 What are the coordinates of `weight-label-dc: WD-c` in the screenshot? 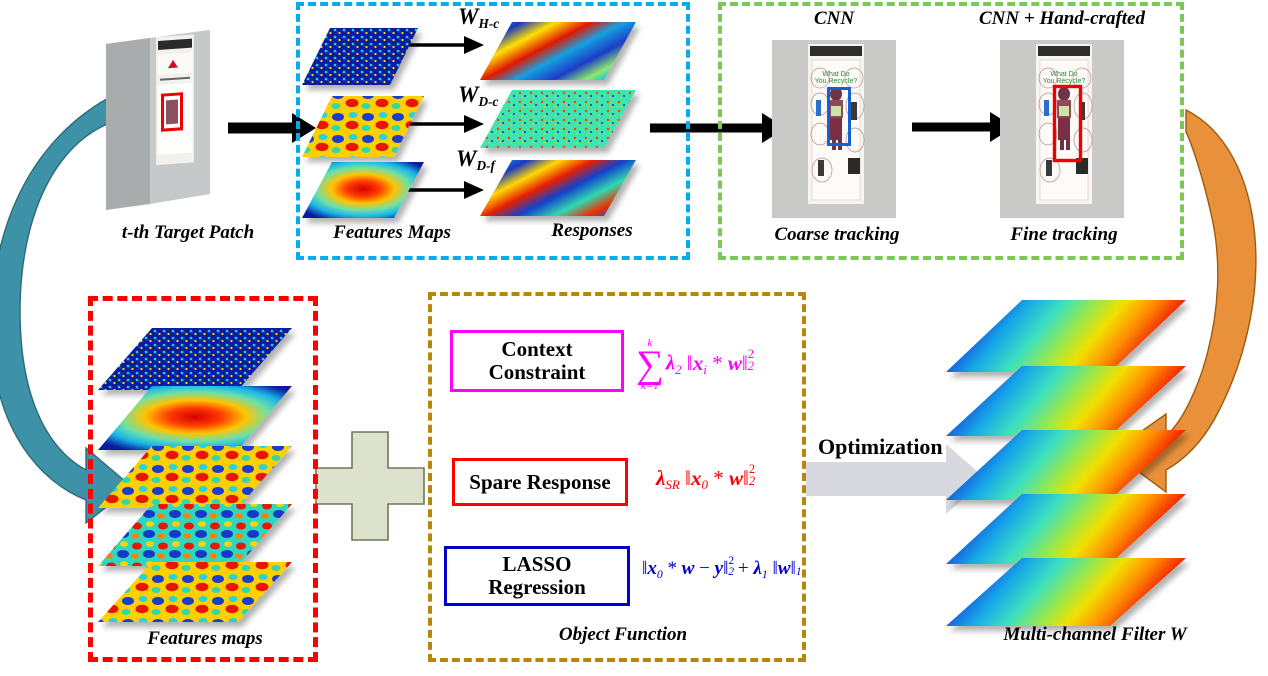 It's located at (478, 95).